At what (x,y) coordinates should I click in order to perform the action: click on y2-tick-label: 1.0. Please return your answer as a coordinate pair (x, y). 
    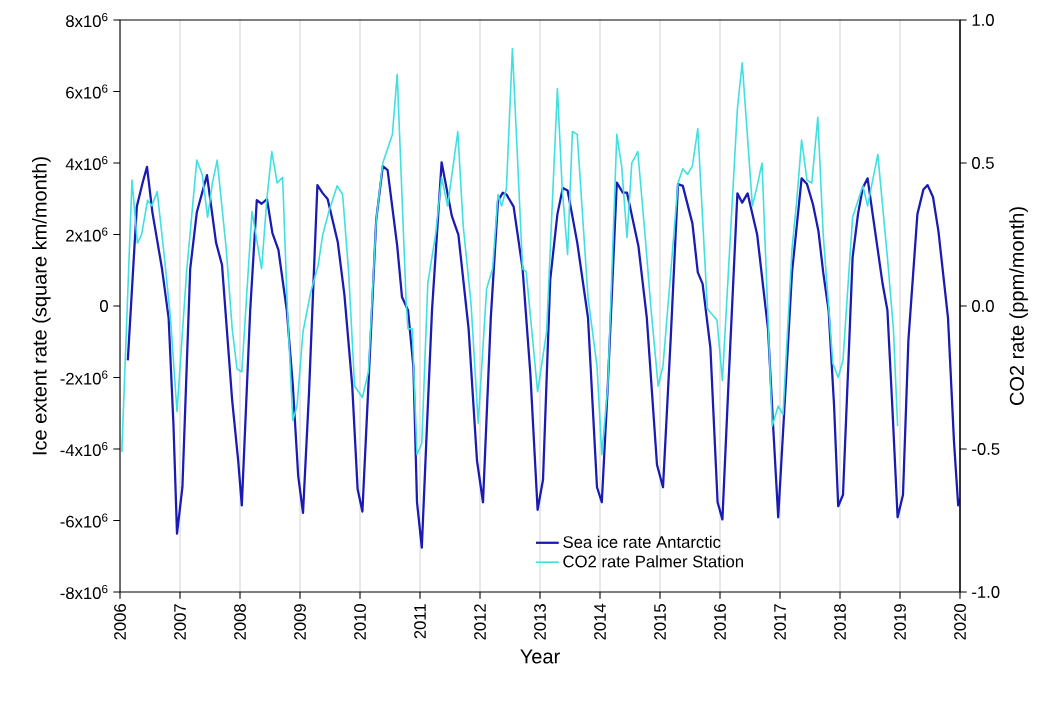
    Looking at the image, I should click on (983, 20).